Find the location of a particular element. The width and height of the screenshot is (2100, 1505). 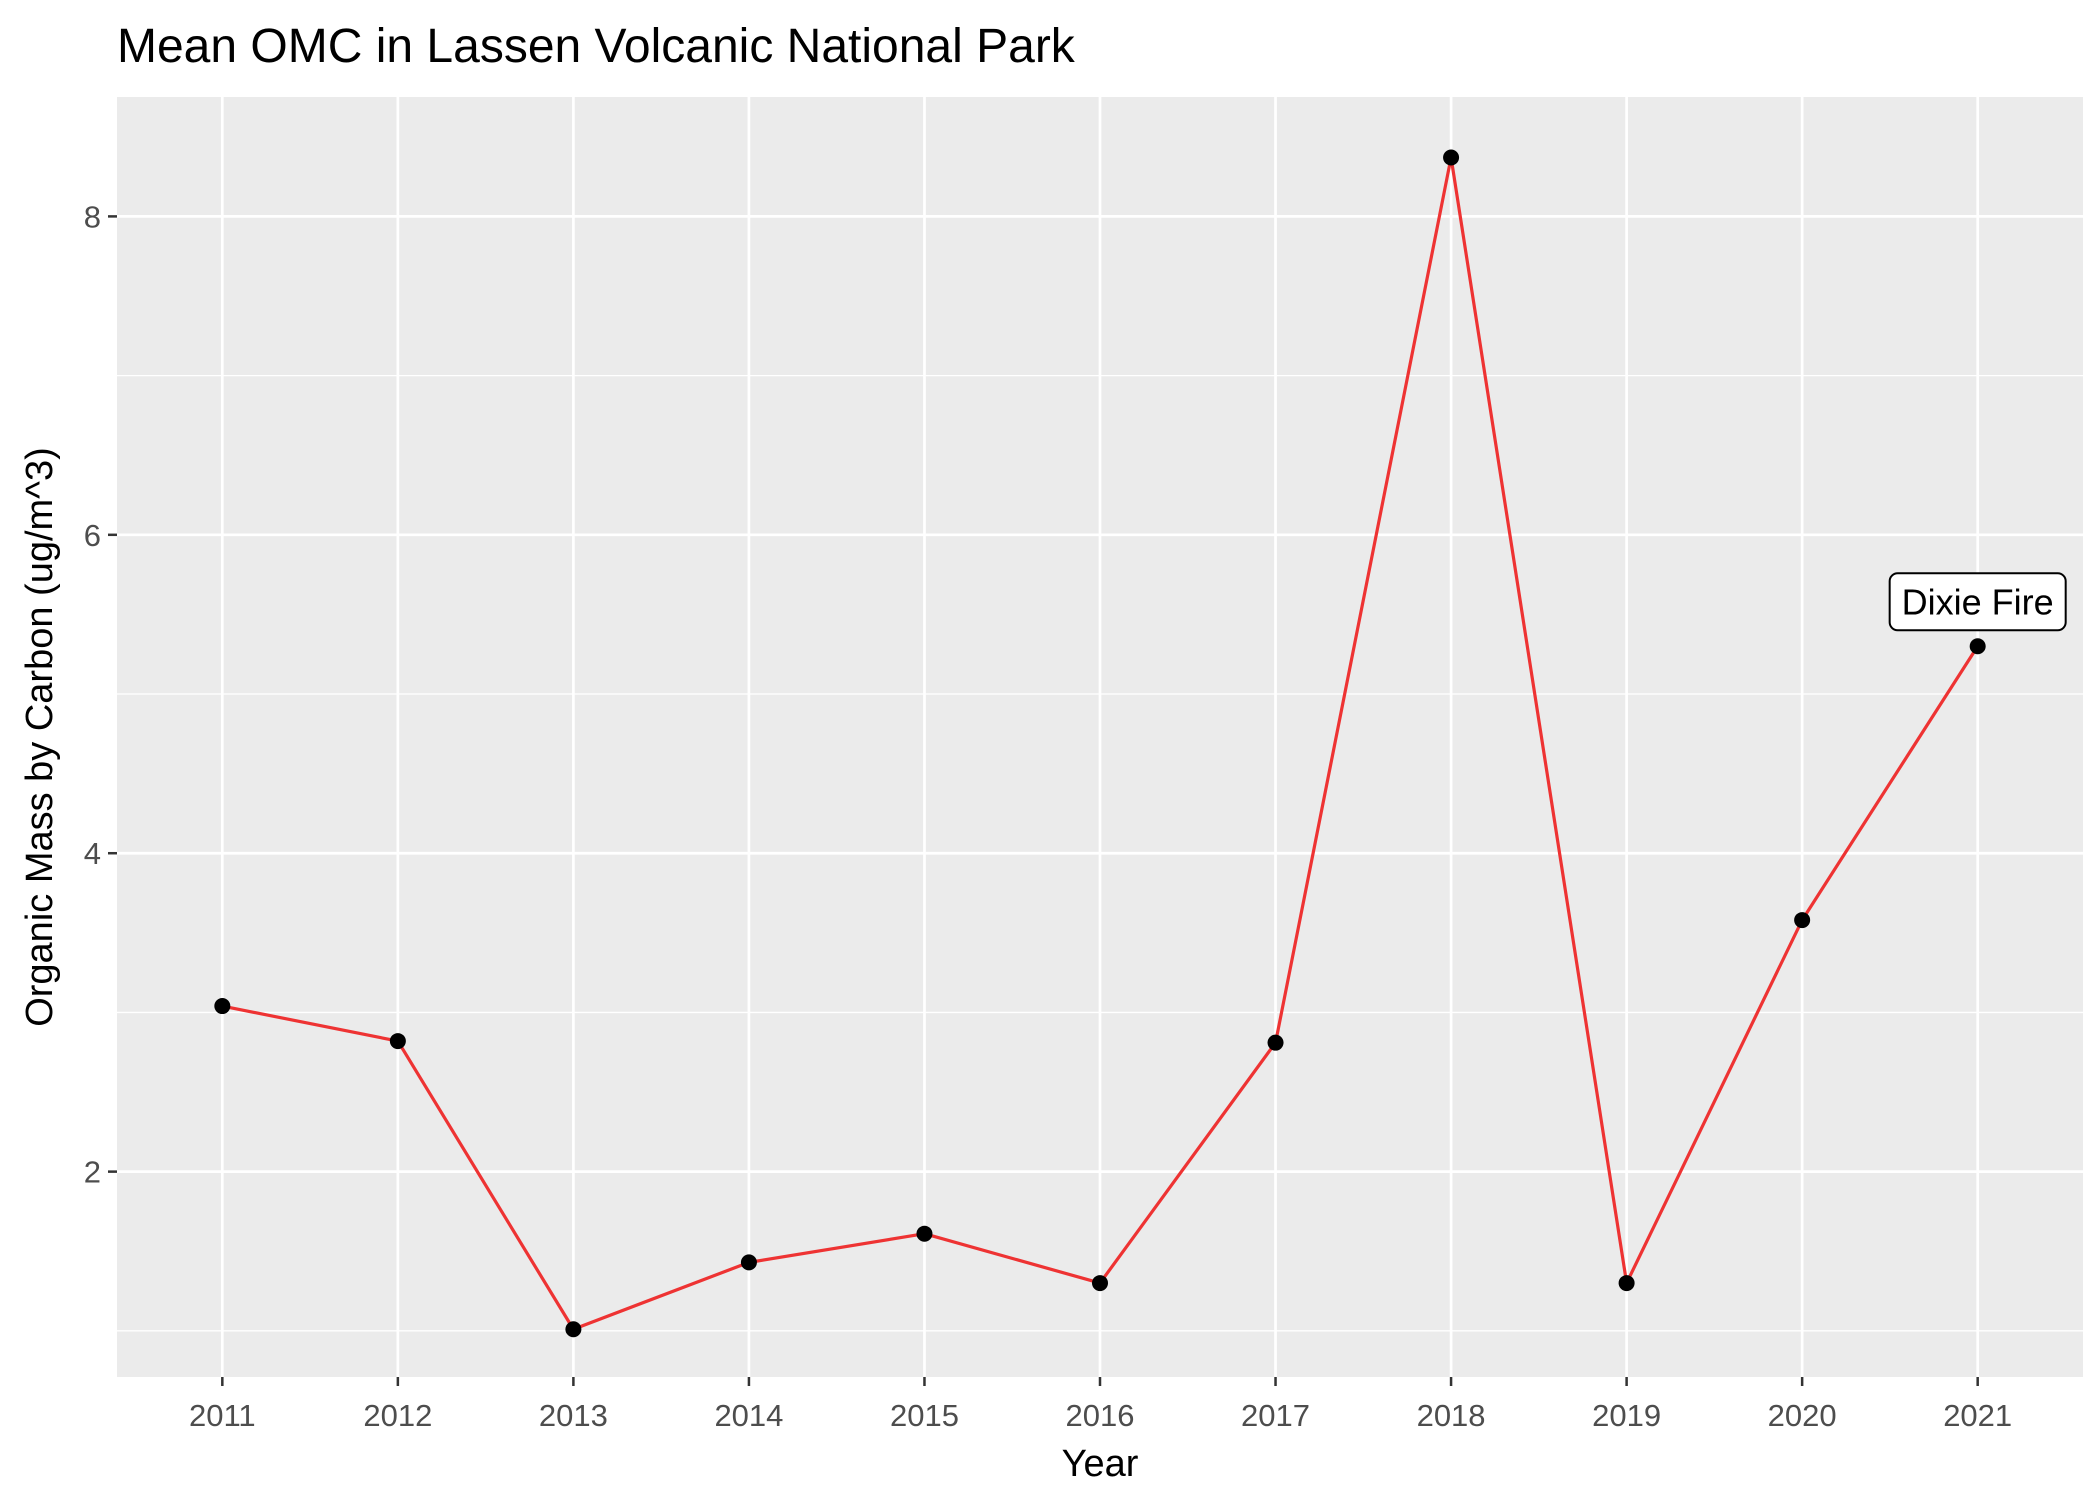

x-tick-label: 2020 is located at coordinates (1802, 1415).